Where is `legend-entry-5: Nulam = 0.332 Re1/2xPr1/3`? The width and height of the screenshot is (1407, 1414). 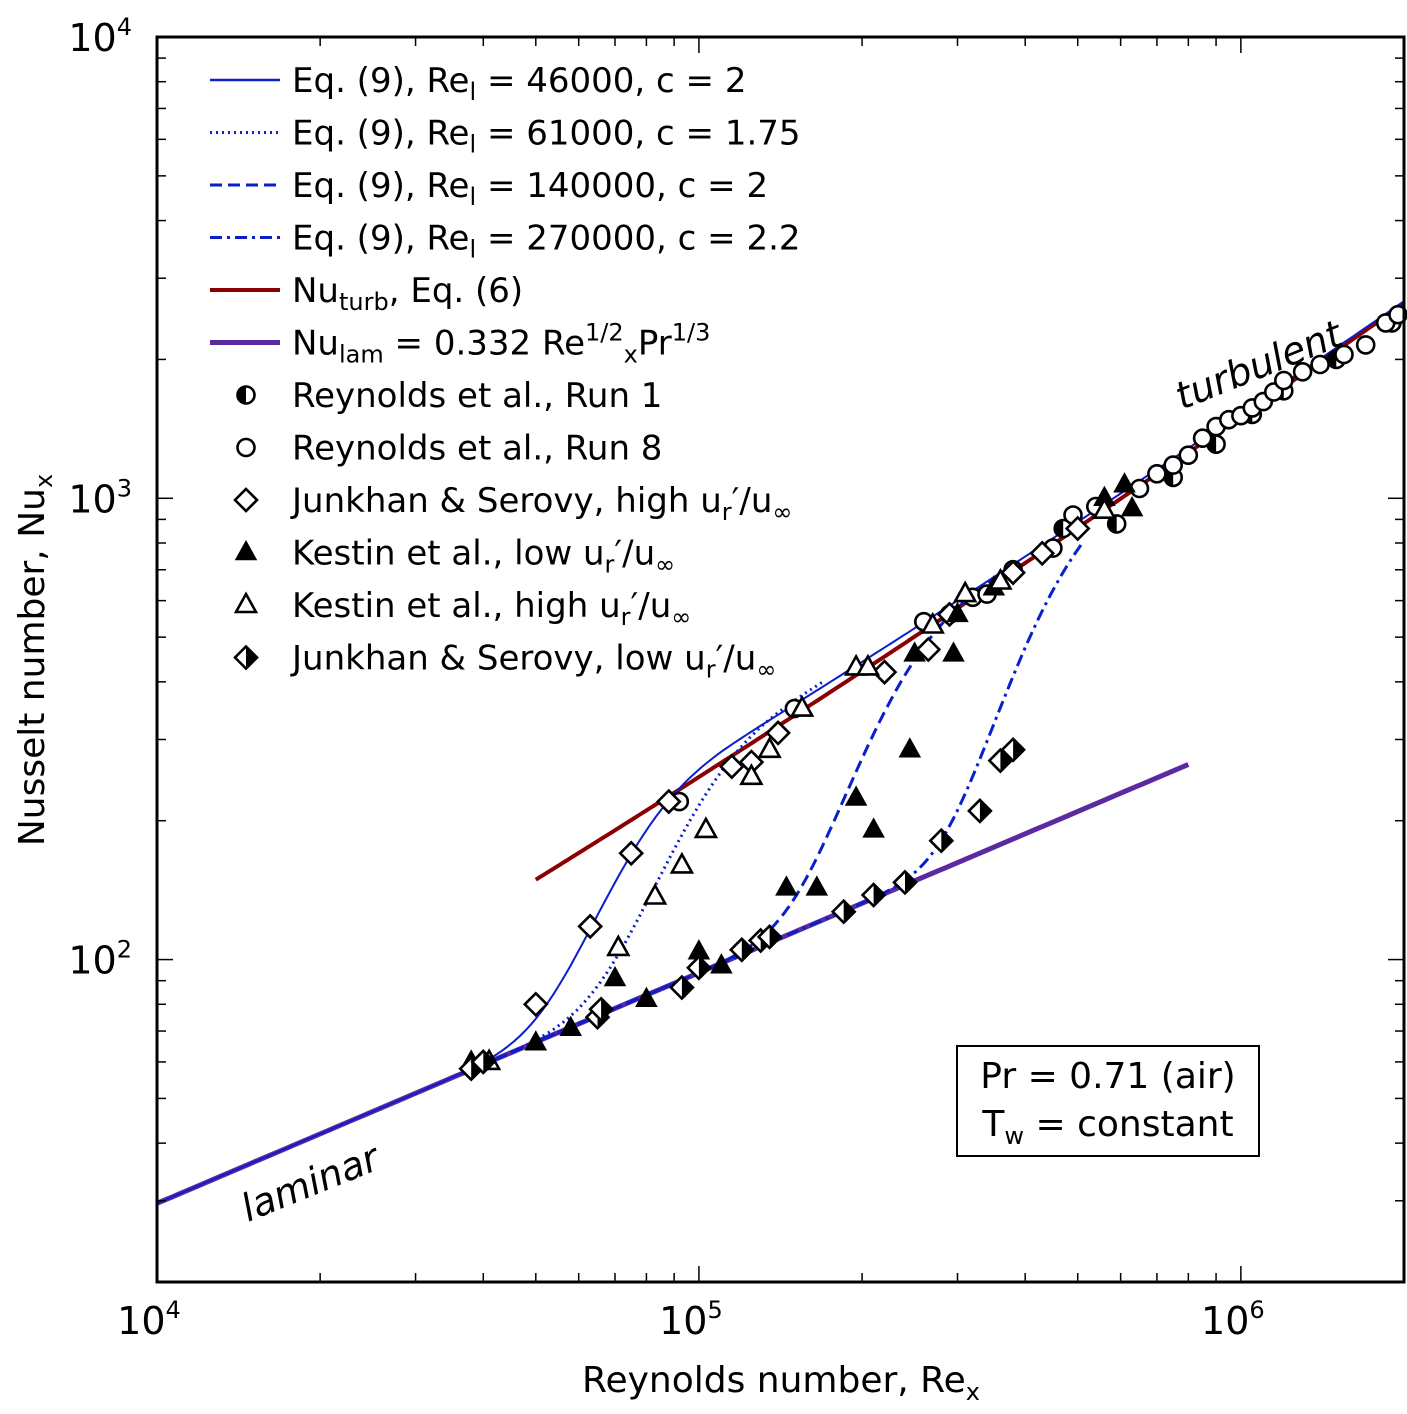
legend-entry-5: Nulam = 0.332 Re1/2xPr1/3 is located at coordinates (460, 344).